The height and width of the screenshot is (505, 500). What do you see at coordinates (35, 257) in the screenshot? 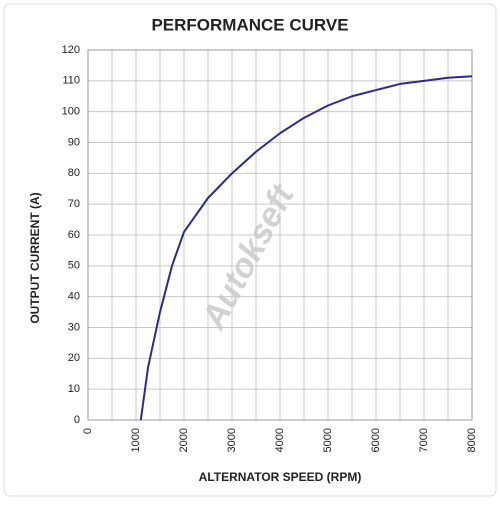
I see `y-axis-label: OUTPUT CURRENT (A)` at bounding box center [35, 257].